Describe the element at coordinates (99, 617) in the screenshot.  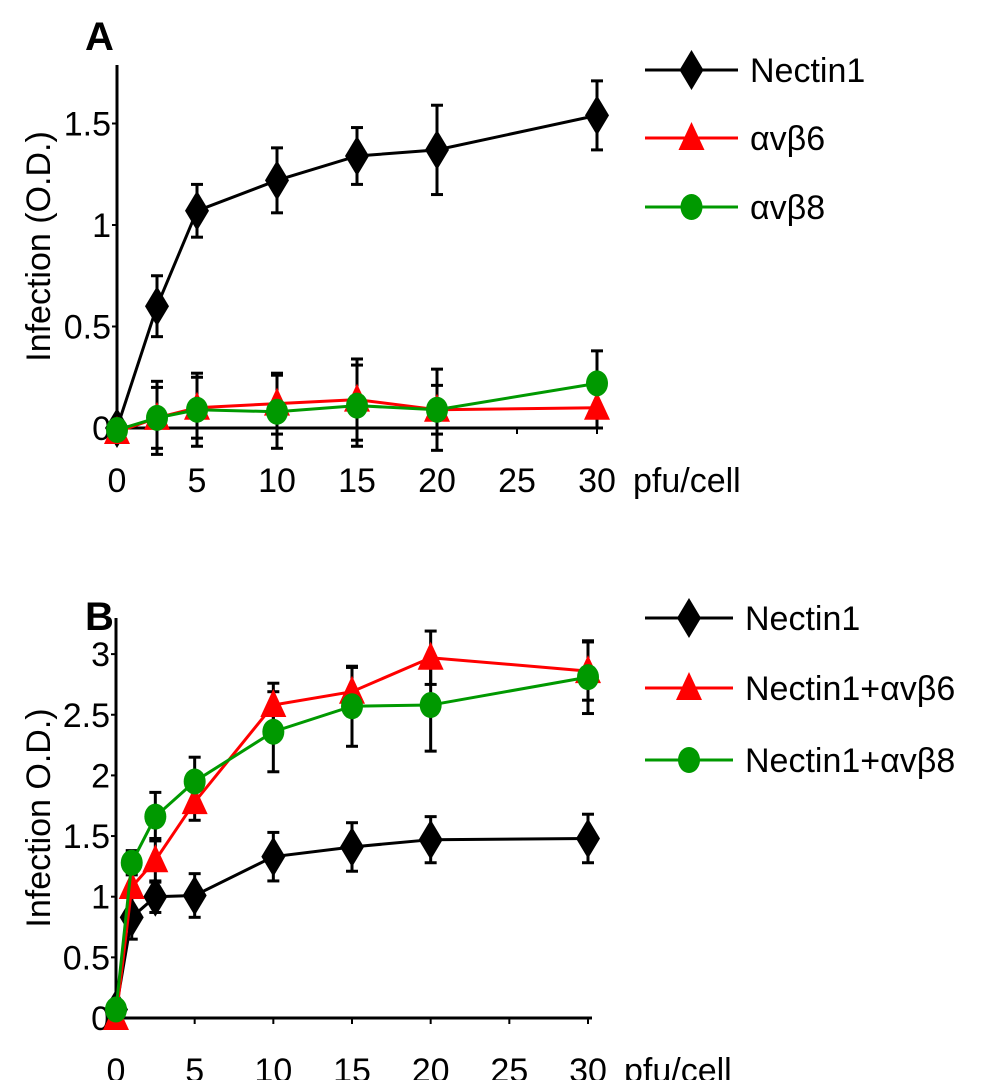
I see `panel-label: B` at that location.